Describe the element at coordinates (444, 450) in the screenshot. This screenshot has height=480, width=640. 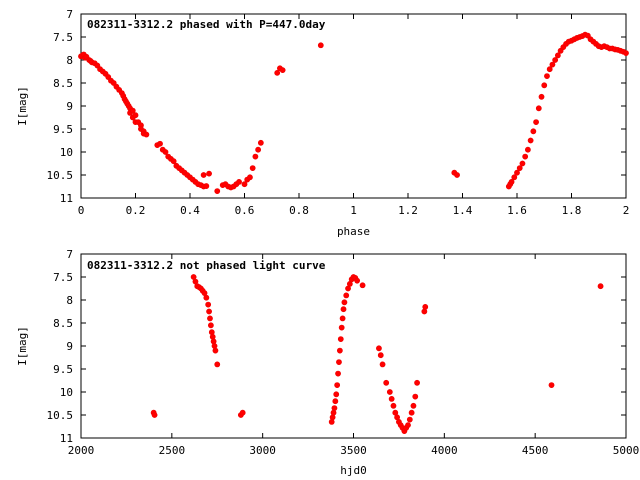
I see `x-tick-label: 4000` at that location.